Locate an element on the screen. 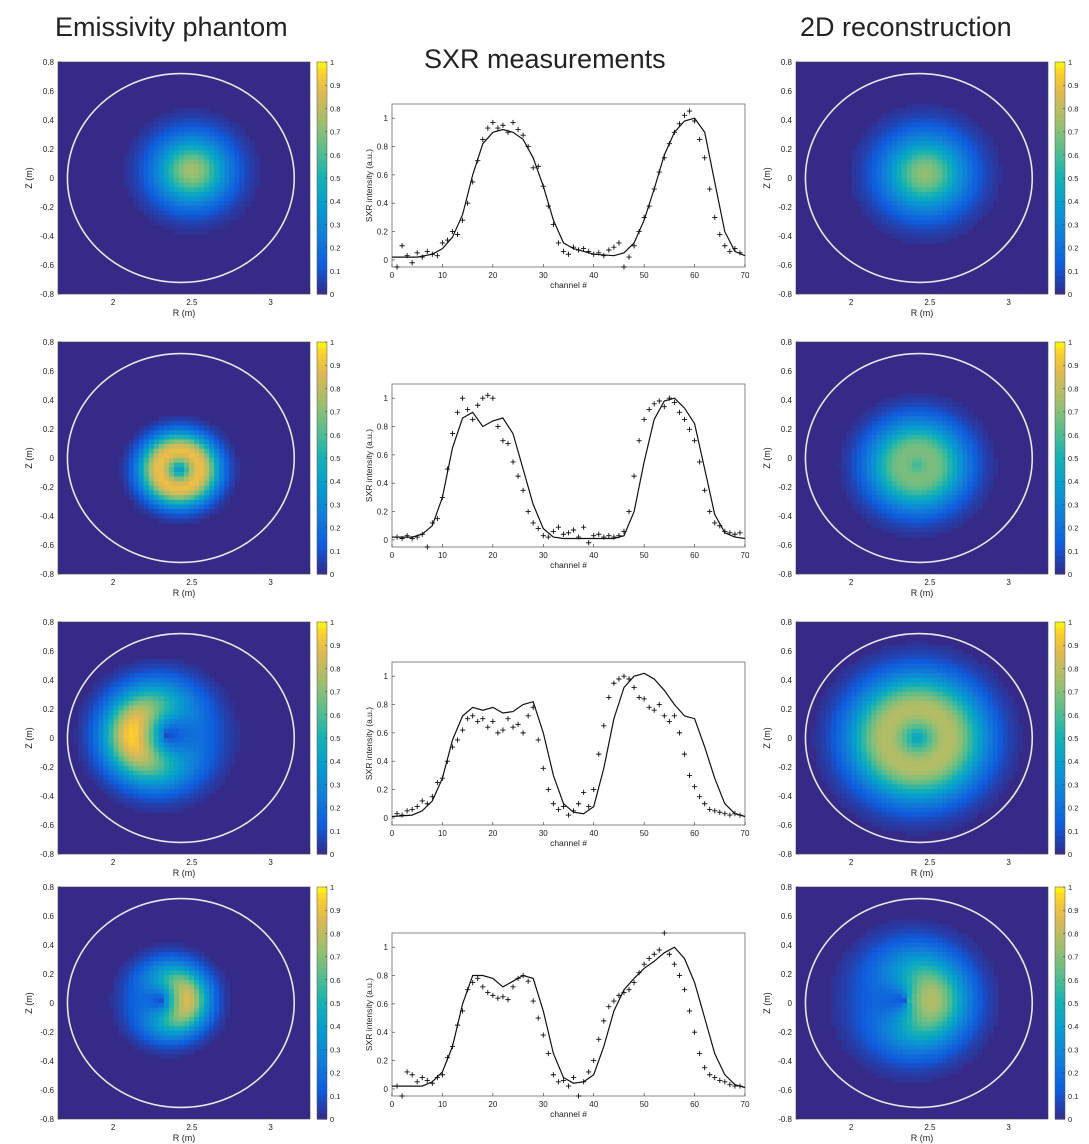 This screenshot has width=1089, height=1144. profile-ytick-label: 0.4 is located at coordinates (383, 203).